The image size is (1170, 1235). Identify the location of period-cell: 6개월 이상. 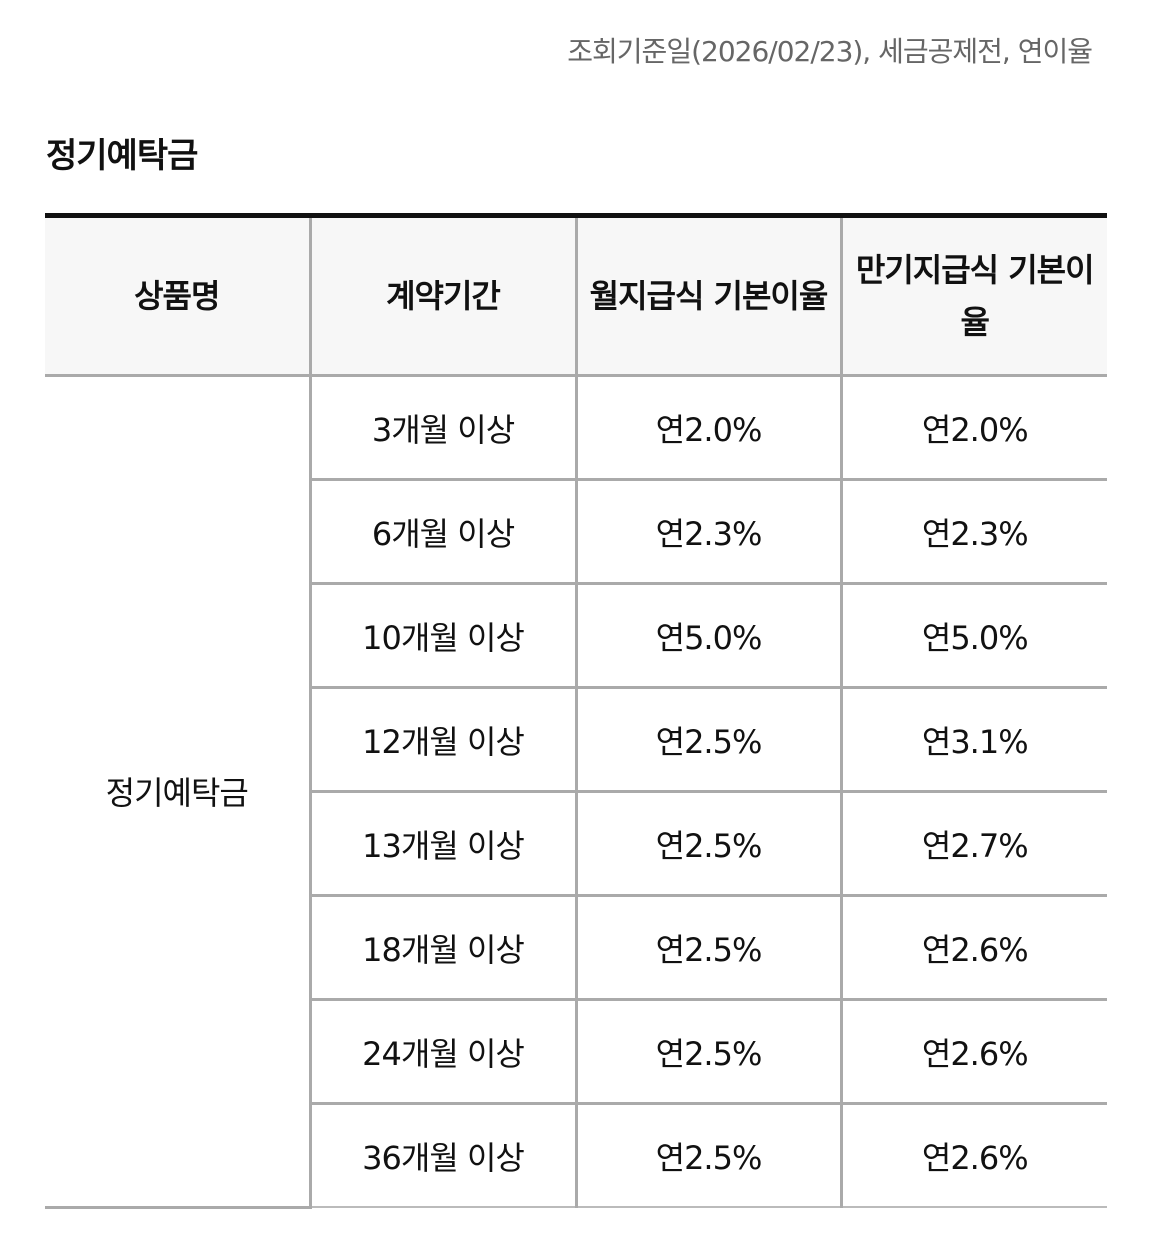
(442, 532).